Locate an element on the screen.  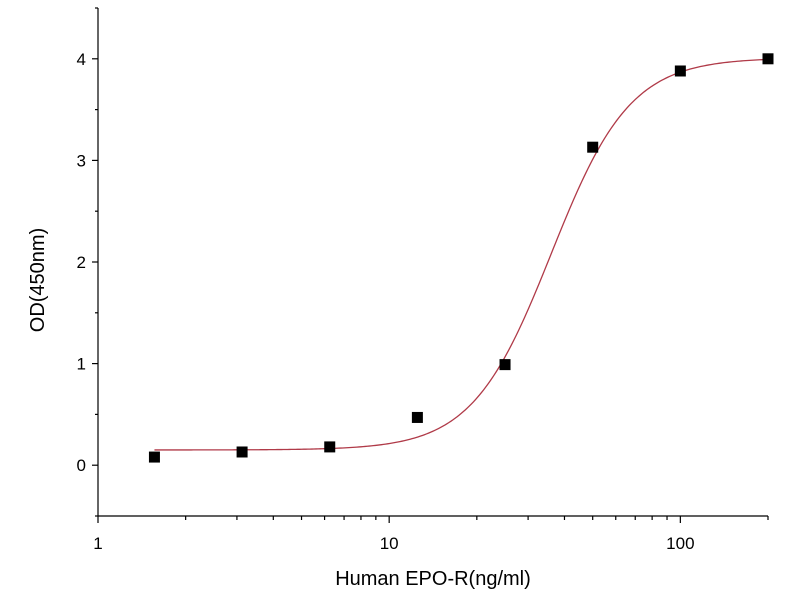
x-tick-label: 100 is located at coordinates (680, 543).